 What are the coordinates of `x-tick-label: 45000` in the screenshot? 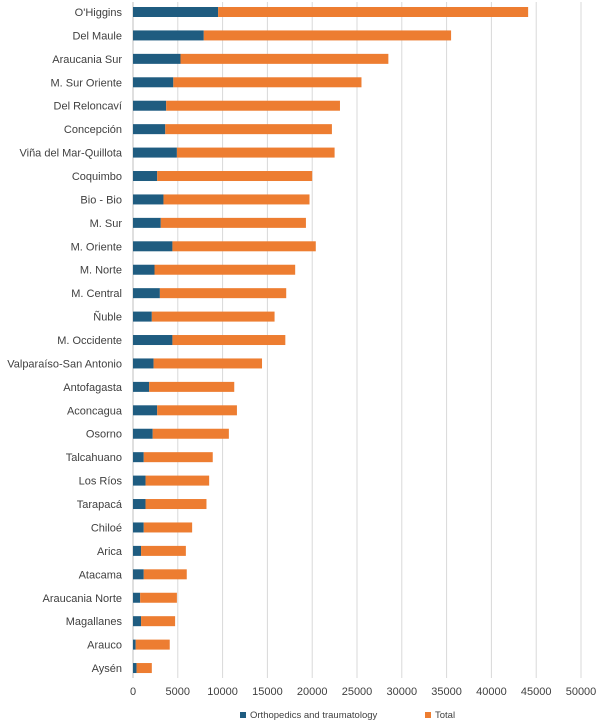 It's located at (536, 692).